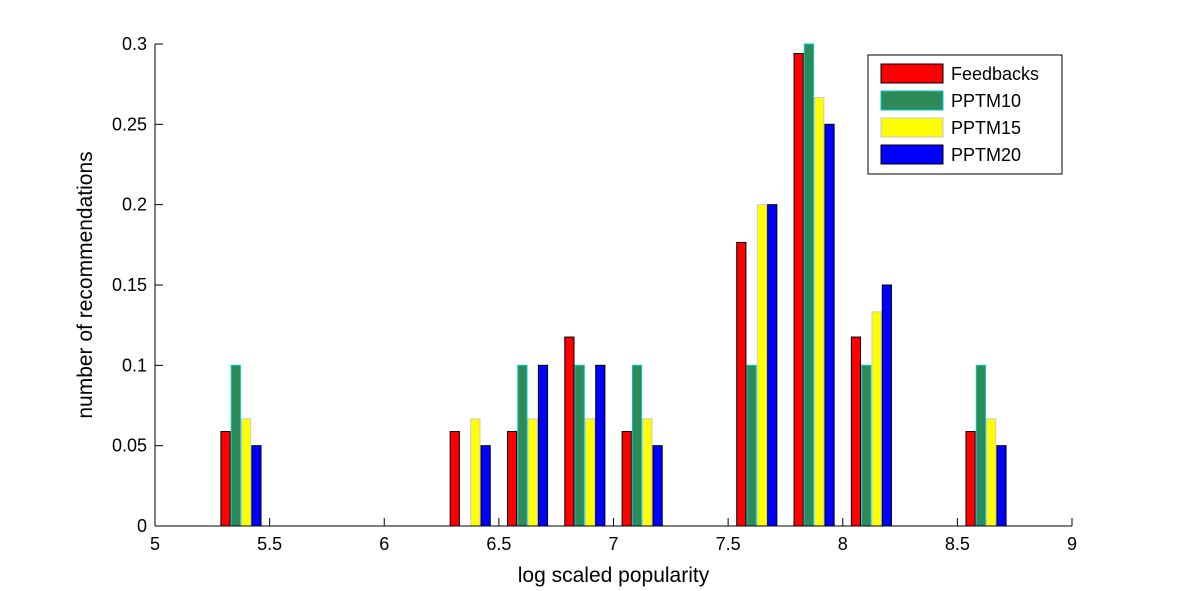 The width and height of the screenshot is (1183, 591). Describe the element at coordinates (129, 124) in the screenshot. I see `y-tick-label: 0.25` at that location.